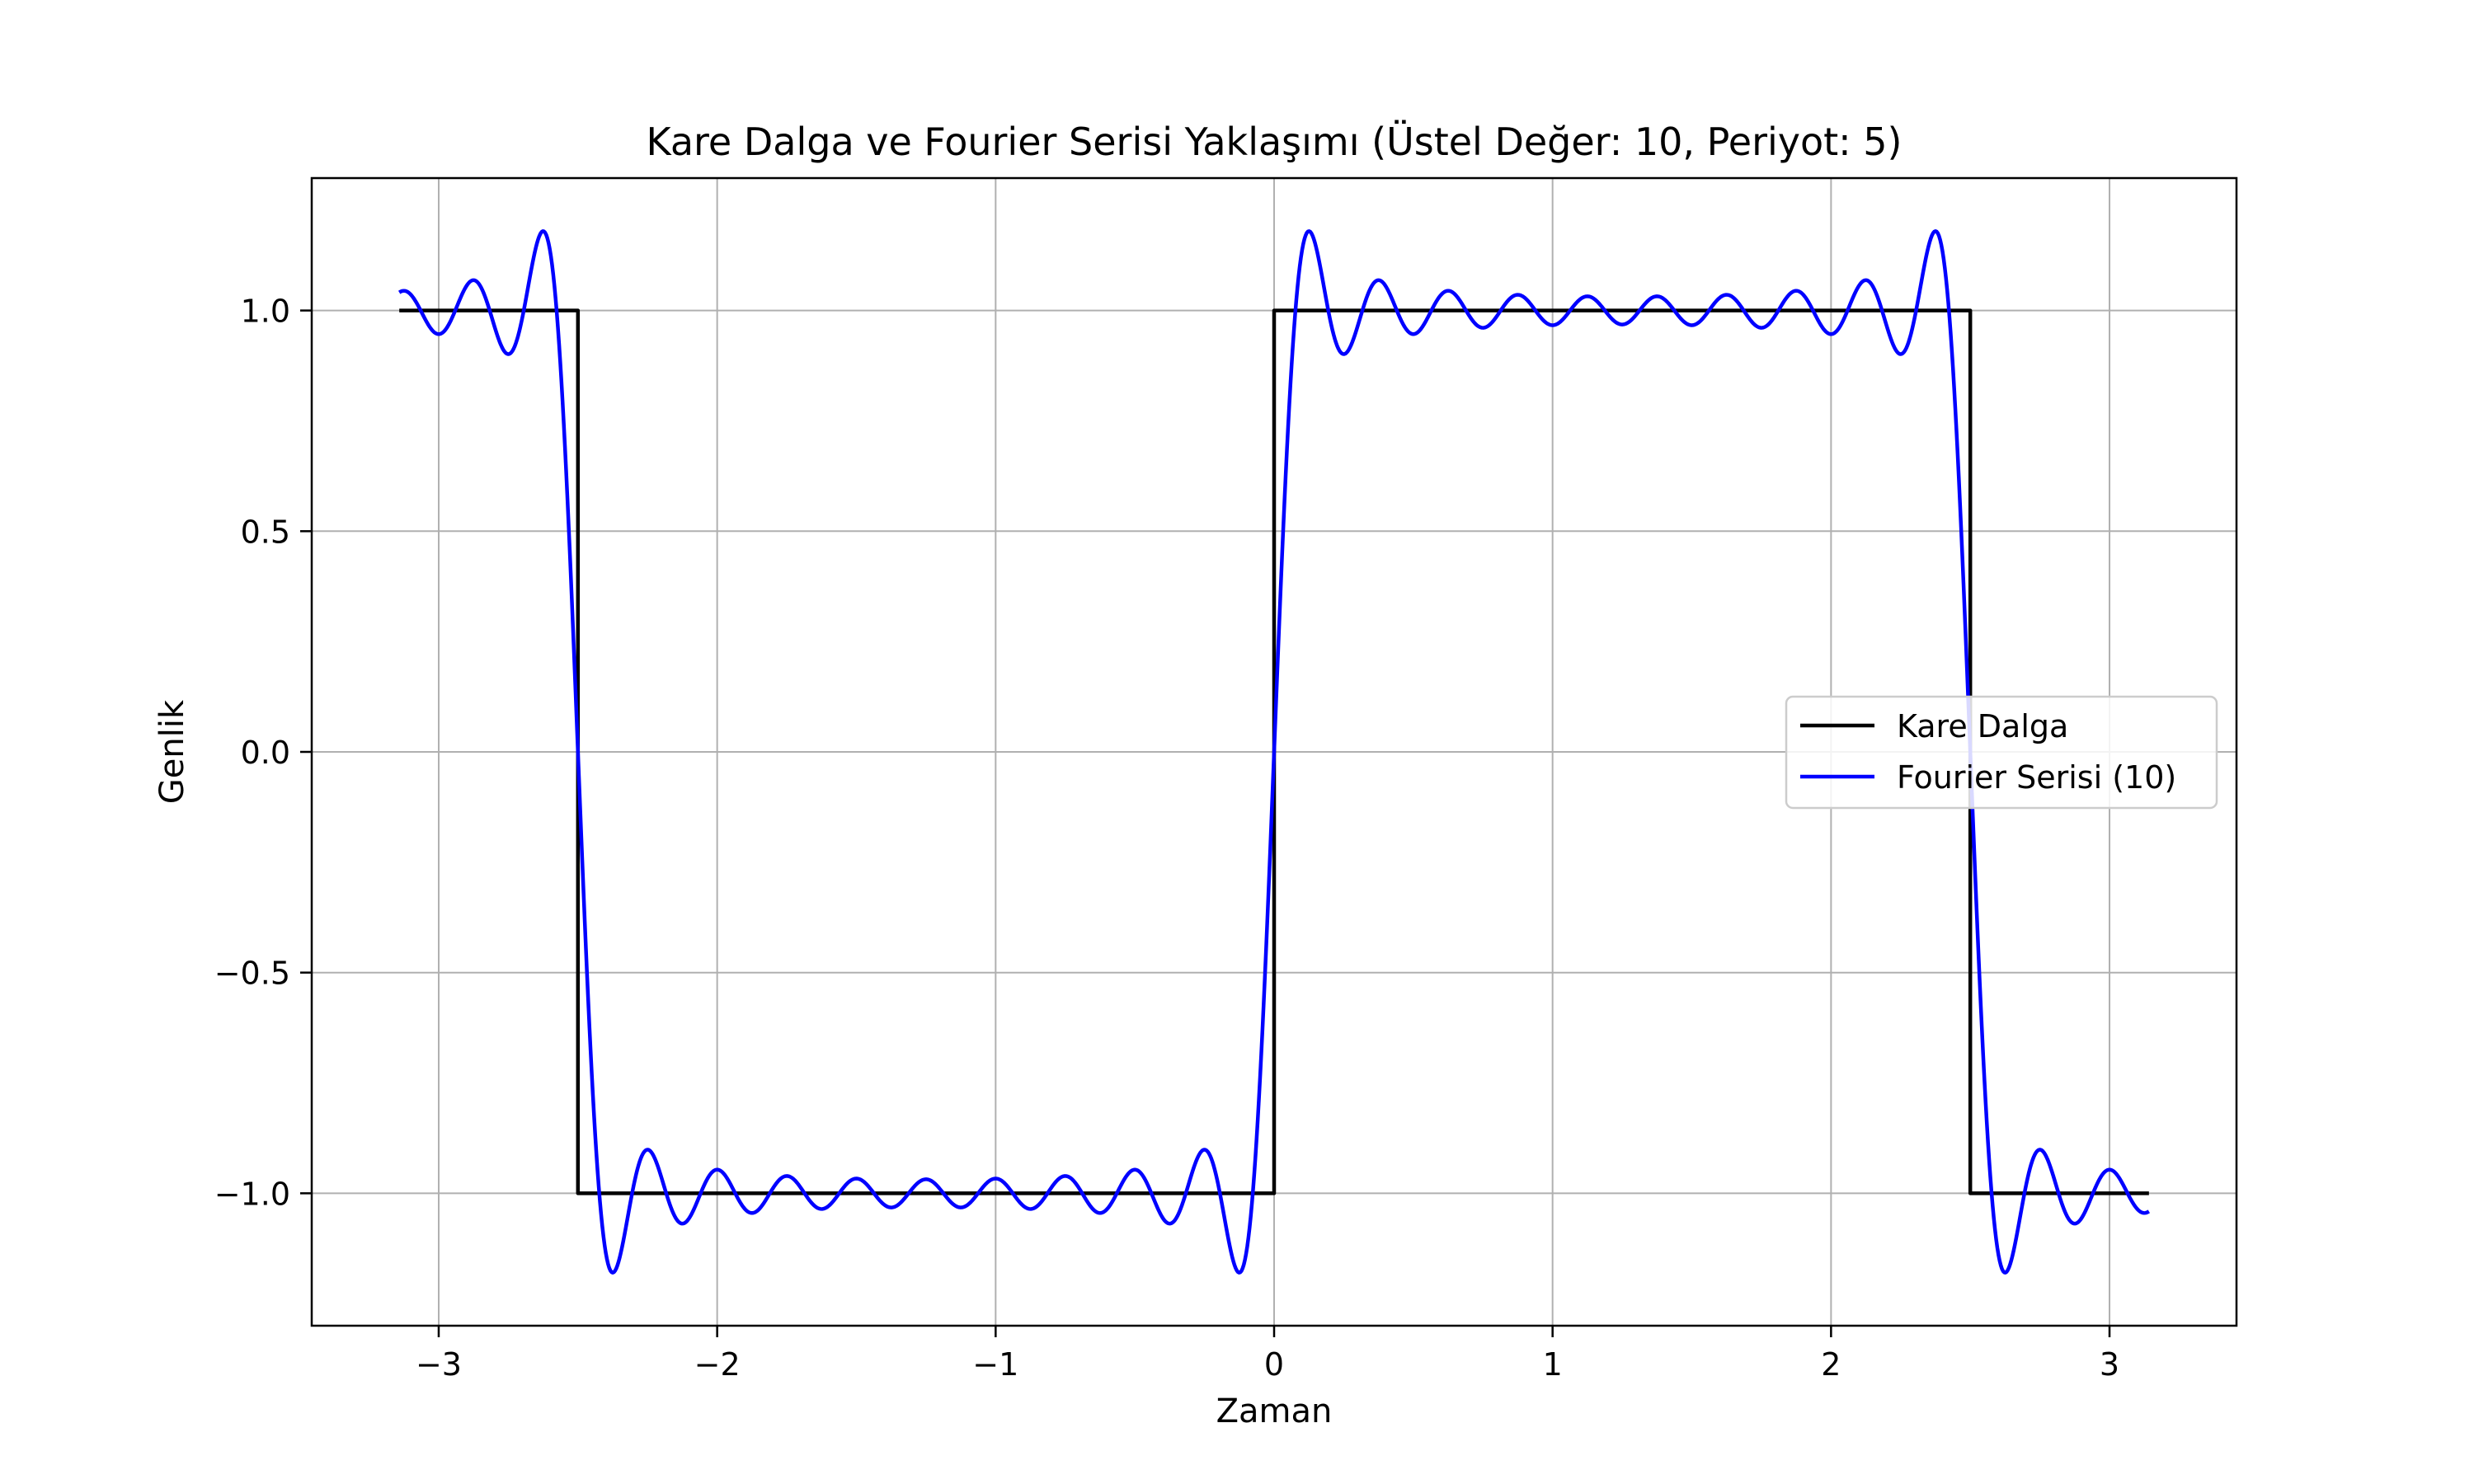 The image size is (2474, 1484). What do you see at coordinates (1831, 1364) in the screenshot?
I see `x-tick-label: 2` at bounding box center [1831, 1364].